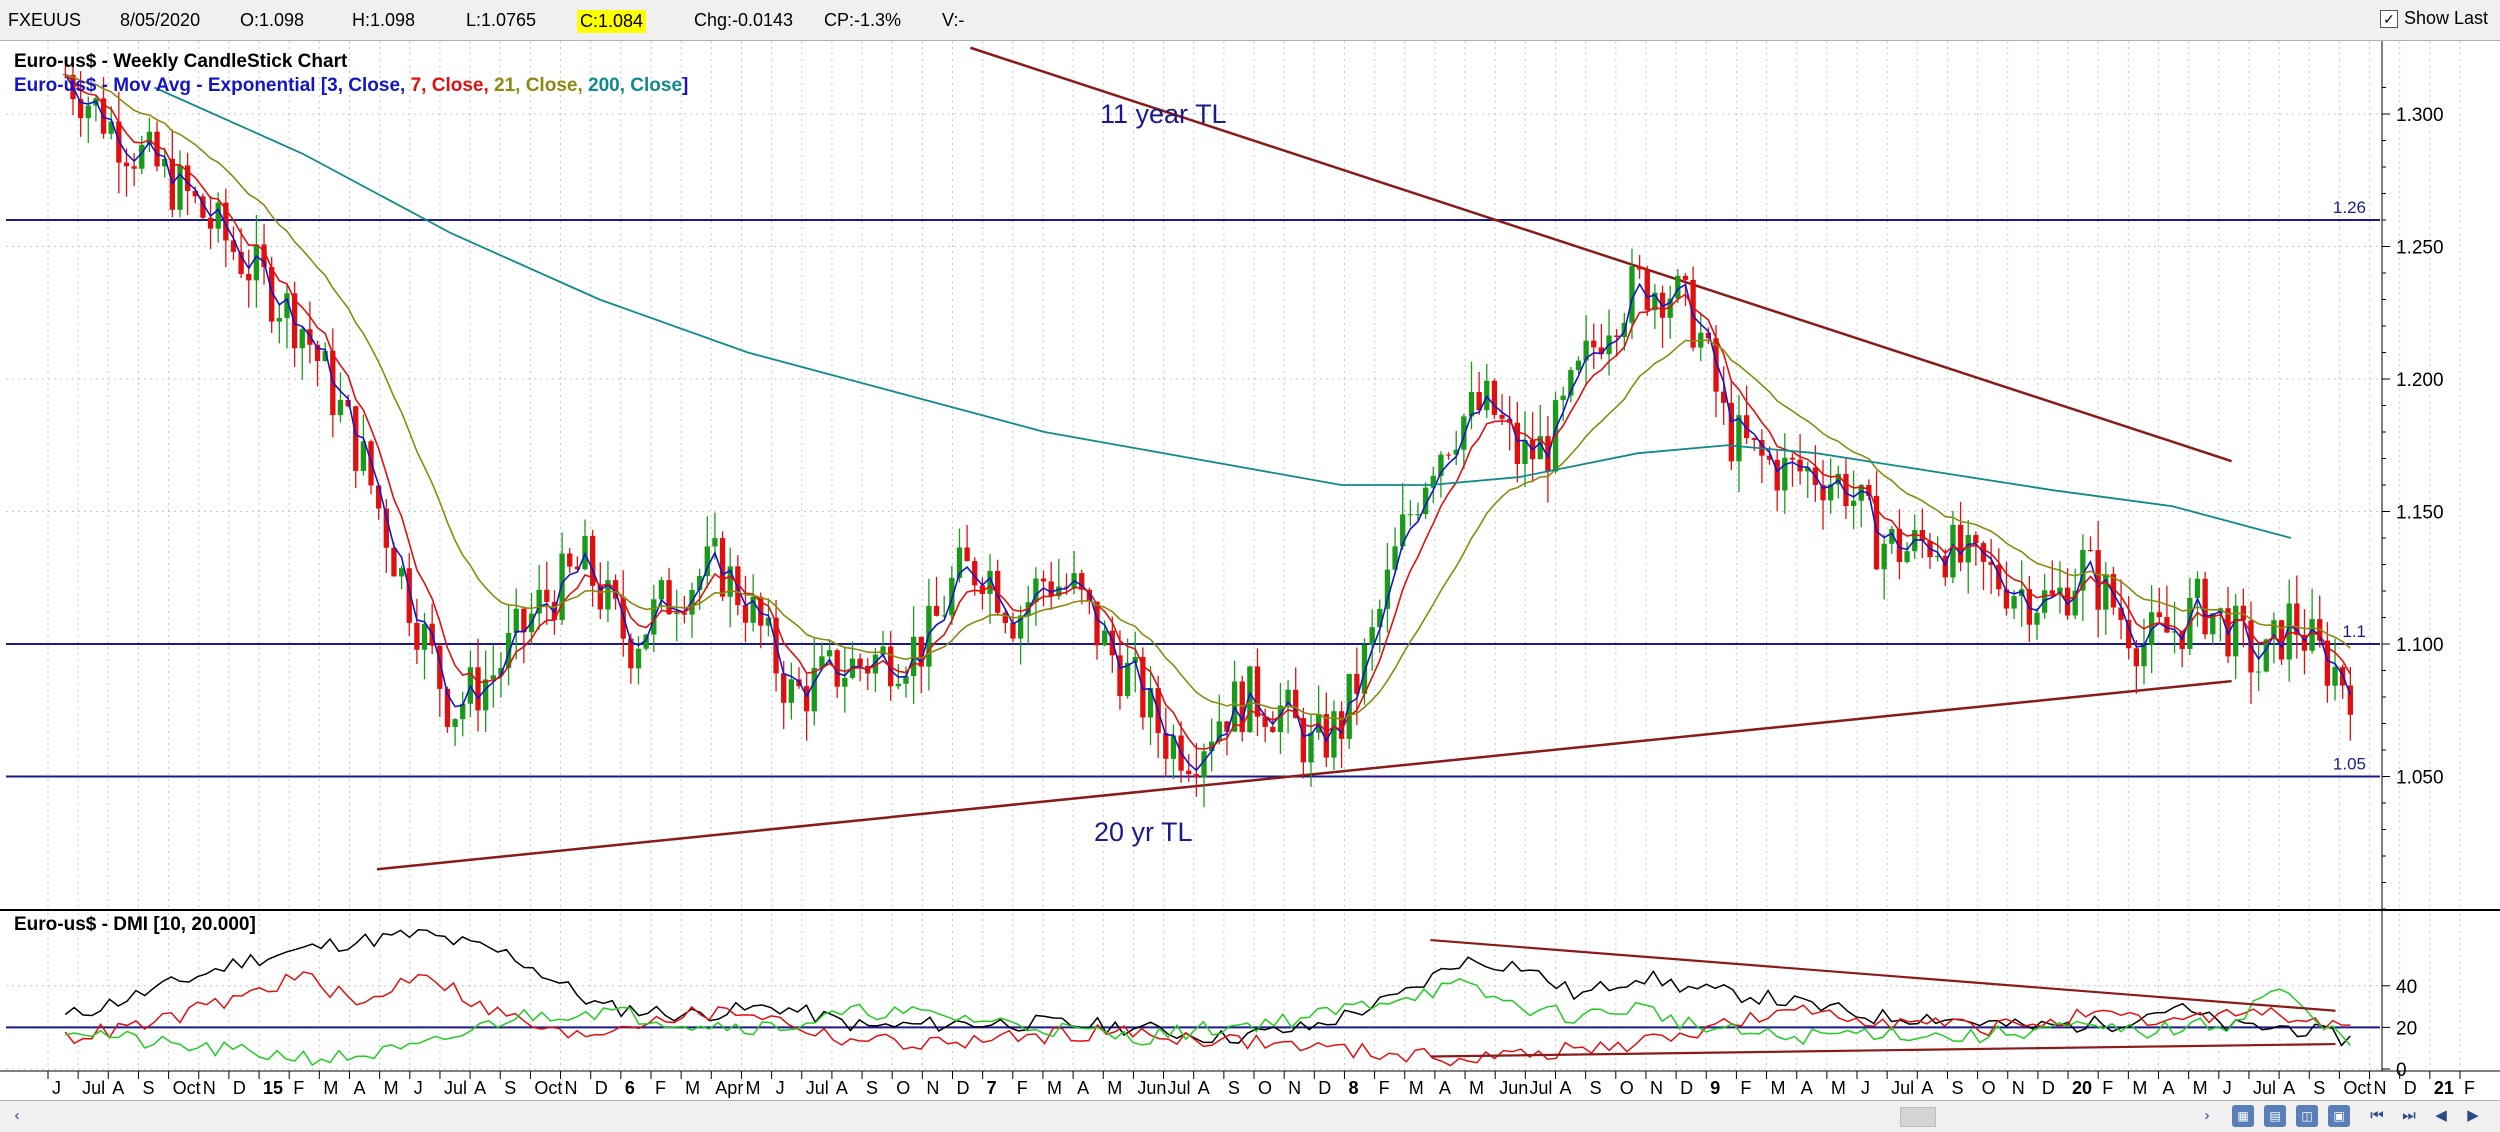 This screenshot has width=2500, height=1132. What do you see at coordinates (2377, 1115) in the screenshot?
I see `first-page-icon: ⏮` at bounding box center [2377, 1115].